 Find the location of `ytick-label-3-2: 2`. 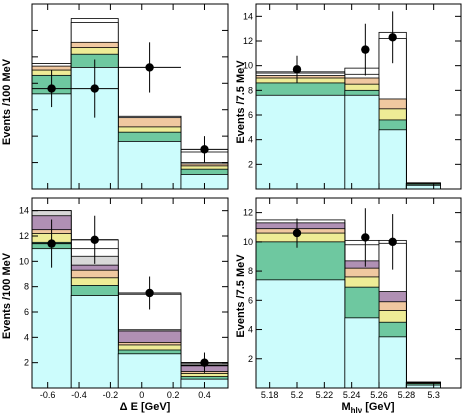

ytick-label-3-2: 2 is located at coordinates (250, 359).